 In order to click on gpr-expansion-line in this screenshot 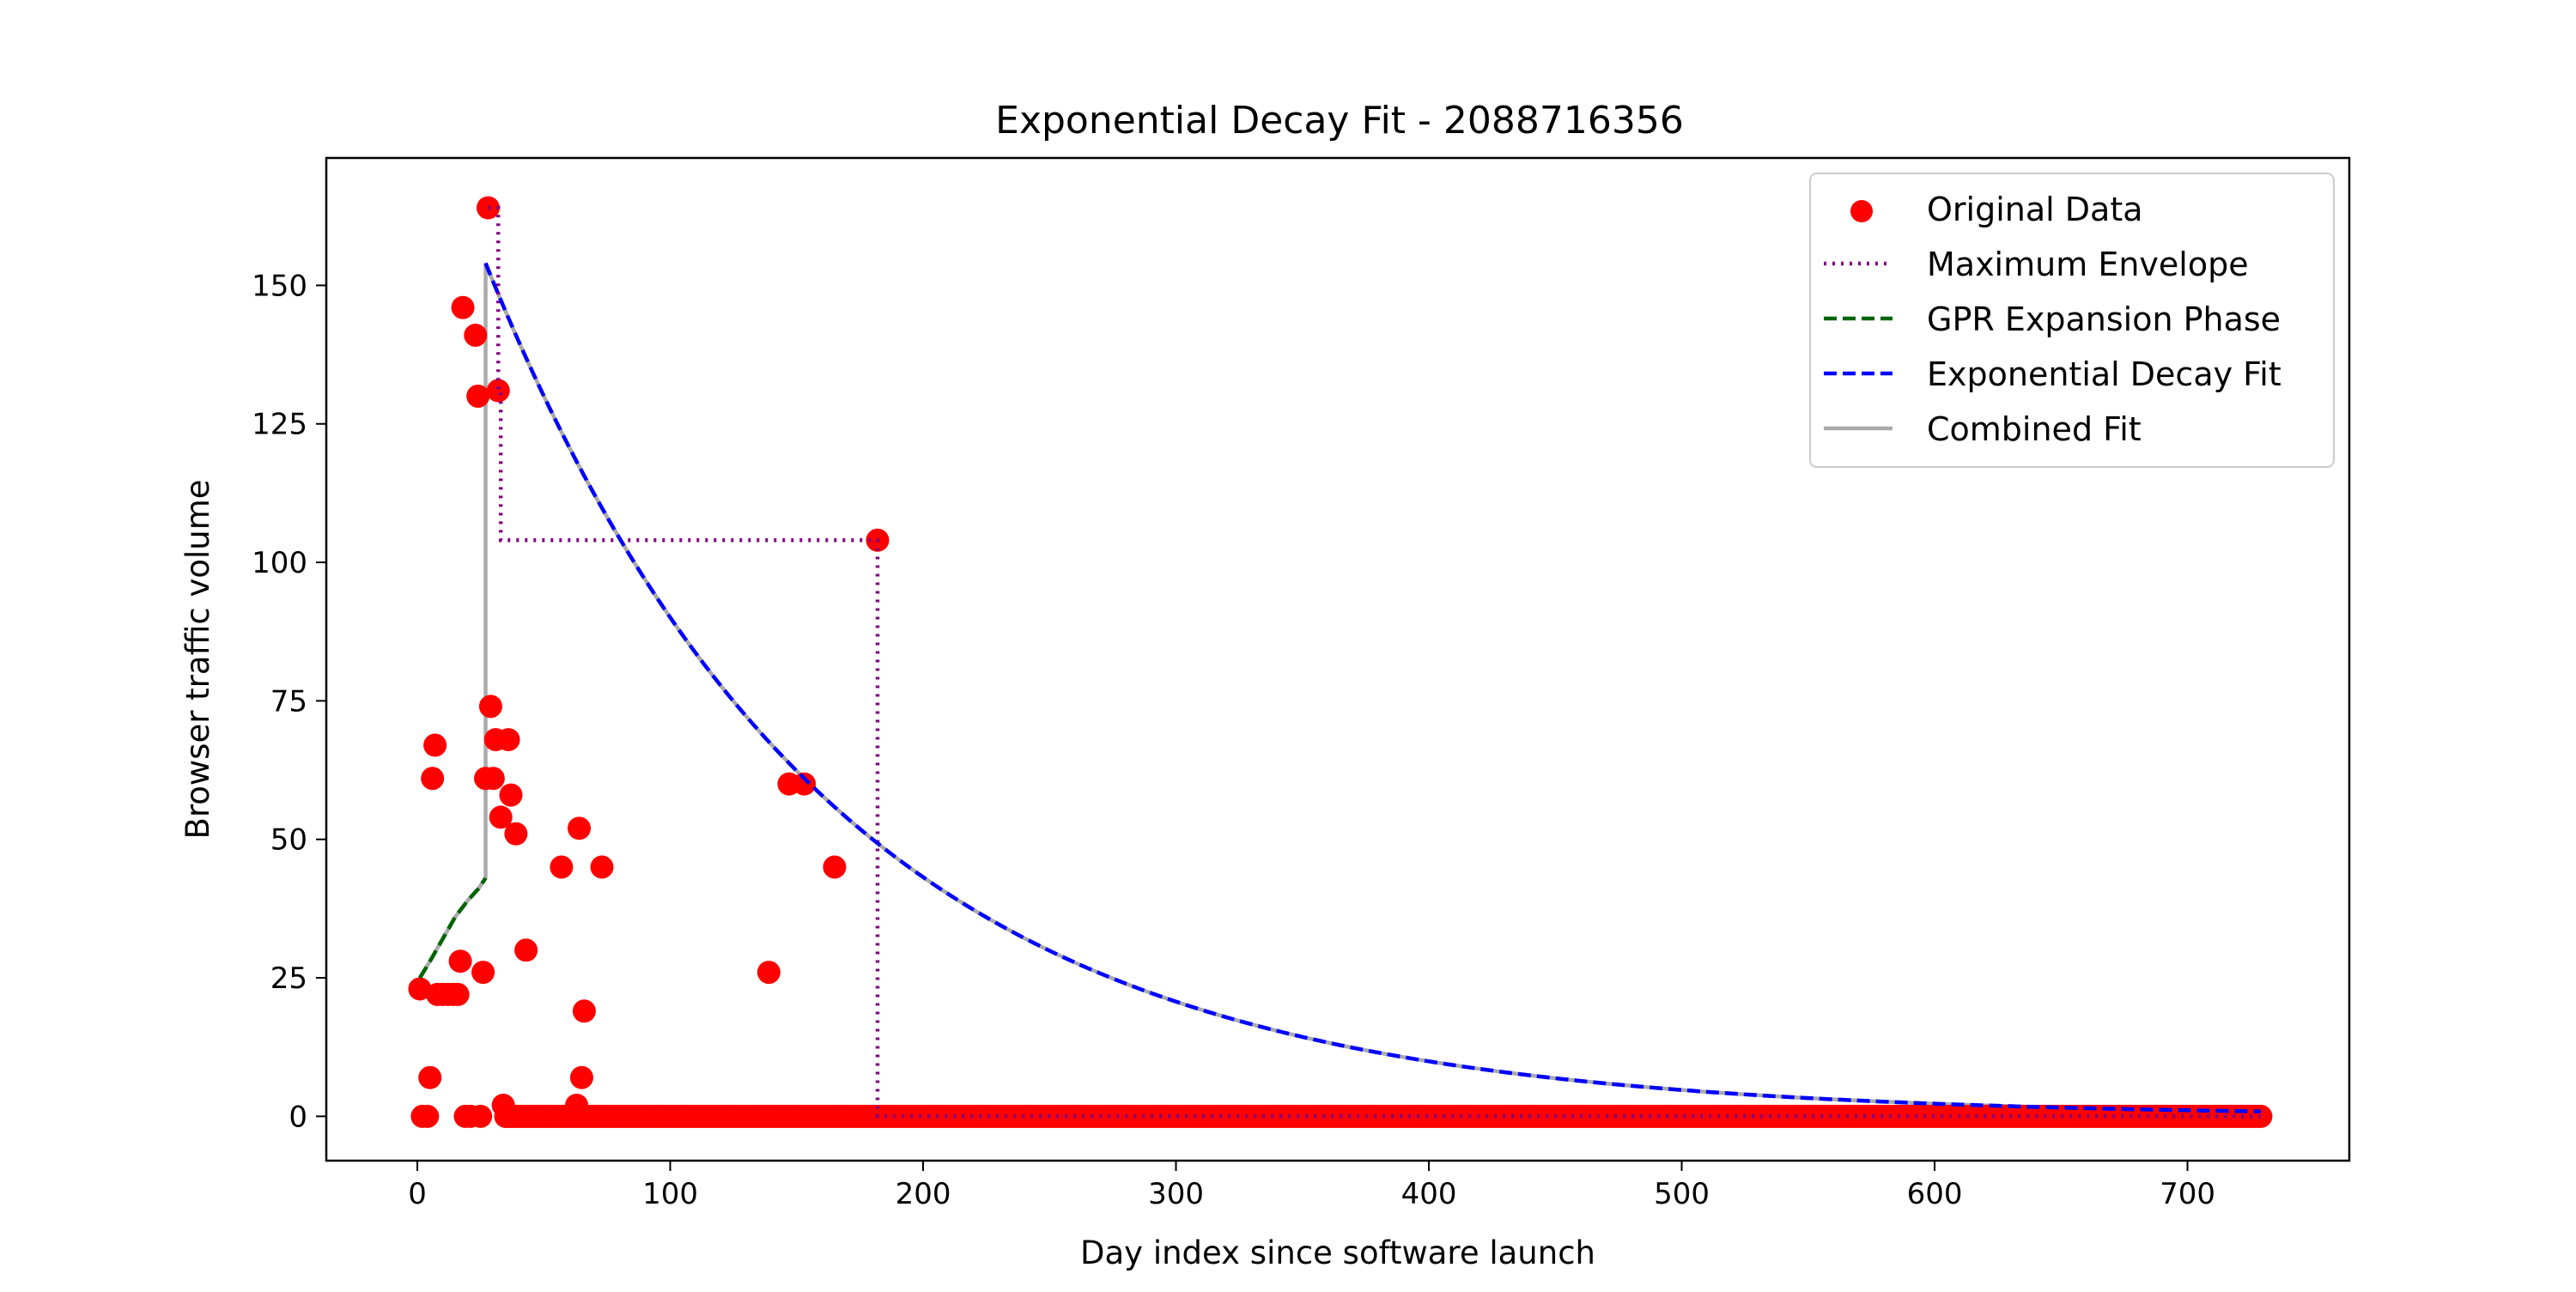, I will do `click(453, 928)`.